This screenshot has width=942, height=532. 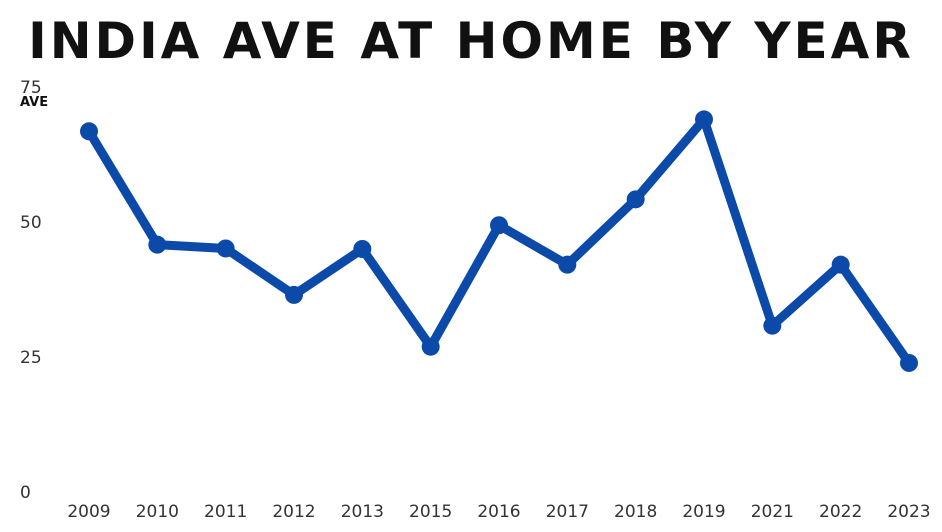 I want to click on chart-title: India Ave at Home by Year, so click(x=471, y=41).